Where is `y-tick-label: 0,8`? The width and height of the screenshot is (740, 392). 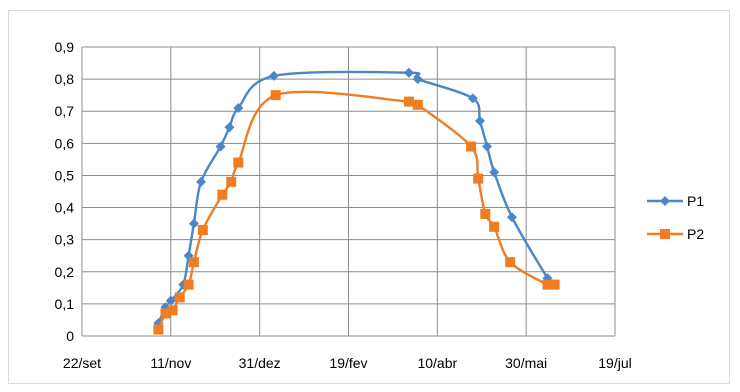 y-tick-label: 0,8 is located at coordinates (65, 79).